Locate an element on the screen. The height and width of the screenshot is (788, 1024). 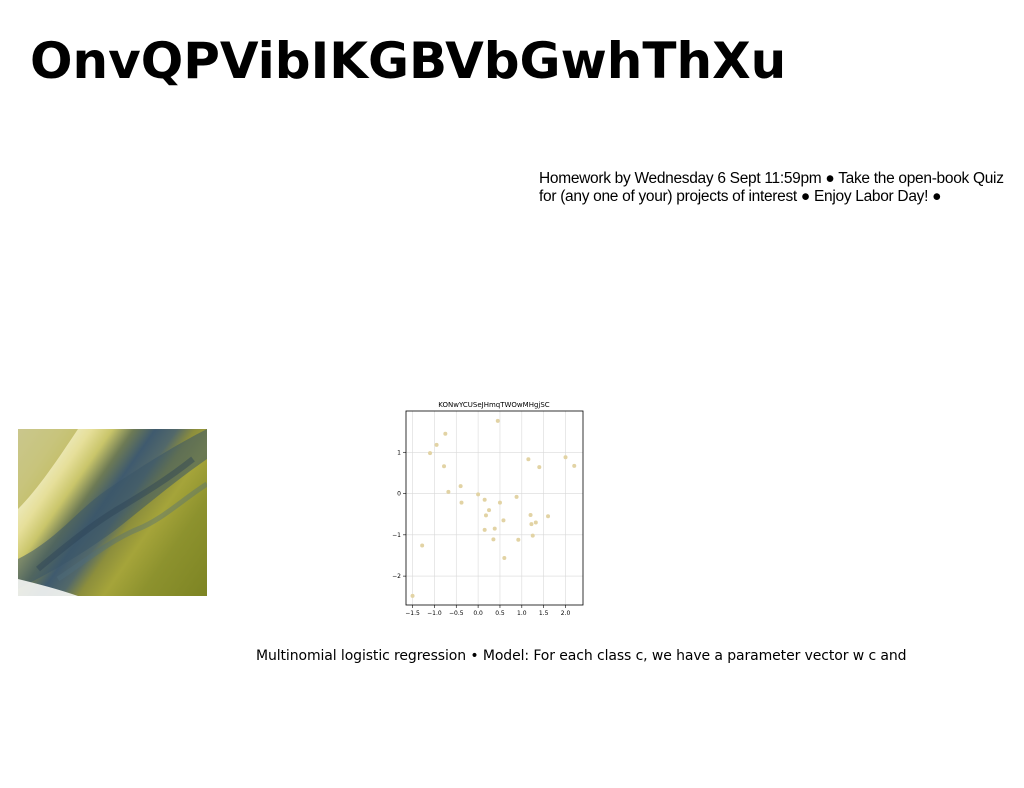
plot-frame is located at coordinates (494, 508).